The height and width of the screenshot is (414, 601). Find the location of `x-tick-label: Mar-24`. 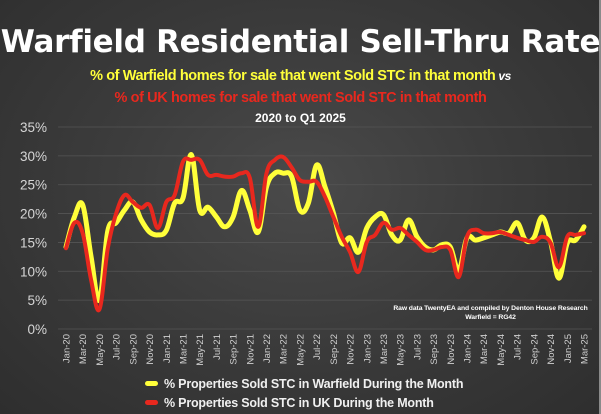

x-tick-label: Mar-24 is located at coordinates (484, 349).